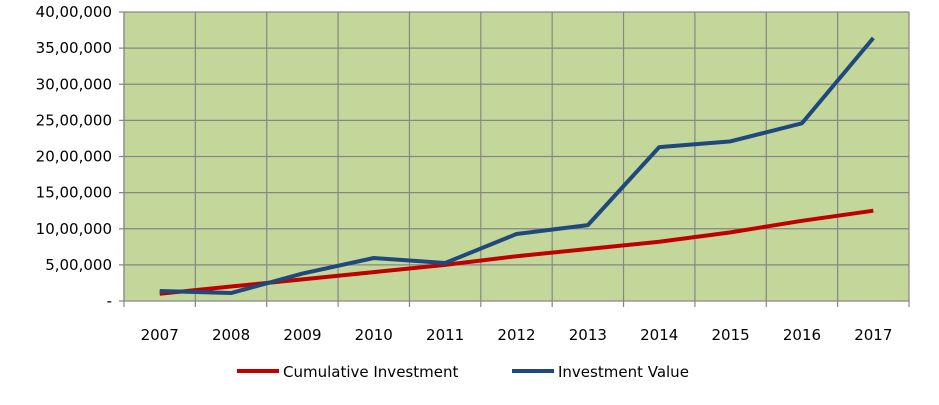 This screenshot has height=405, width=939. I want to click on x-tick-label: 2010, so click(374, 335).